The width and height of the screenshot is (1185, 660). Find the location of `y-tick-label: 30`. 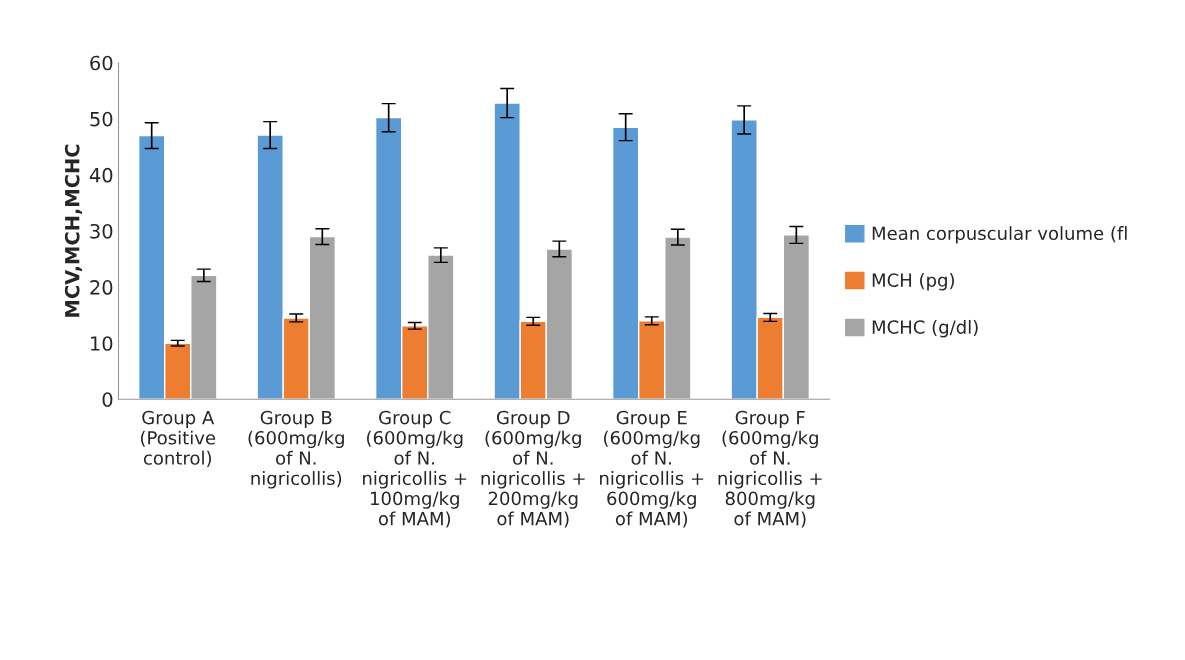

y-tick-label: 30 is located at coordinates (101, 231).